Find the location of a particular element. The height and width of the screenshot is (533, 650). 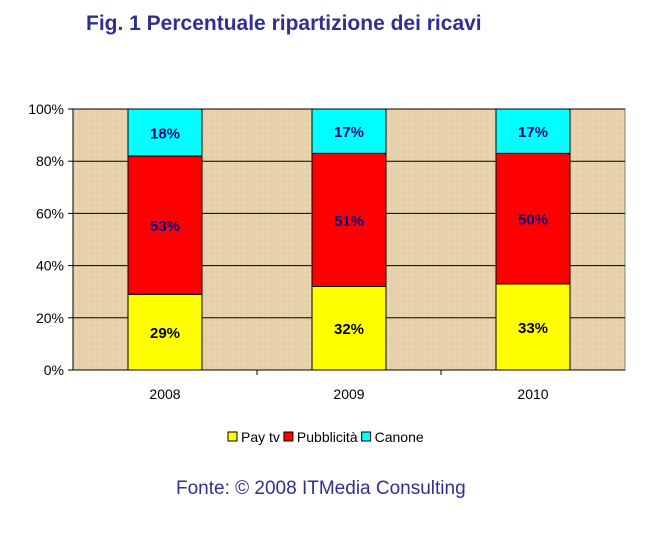

y-tick-label: 100% is located at coordinates (46, 109).